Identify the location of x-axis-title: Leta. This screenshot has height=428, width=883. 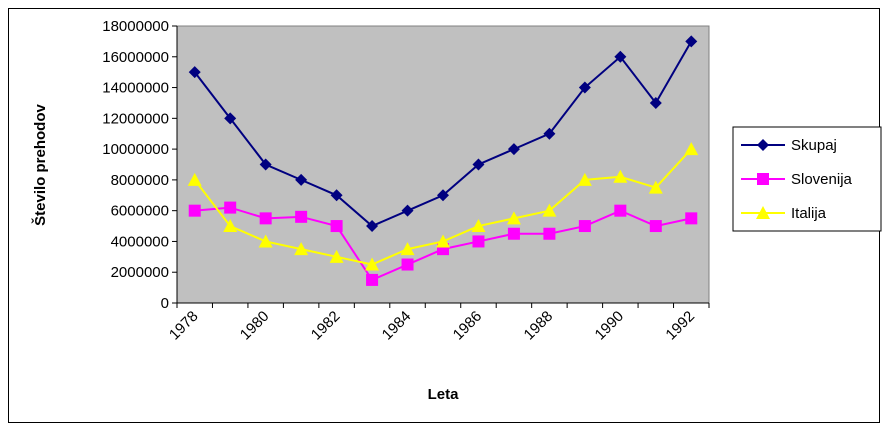
(444, 394).